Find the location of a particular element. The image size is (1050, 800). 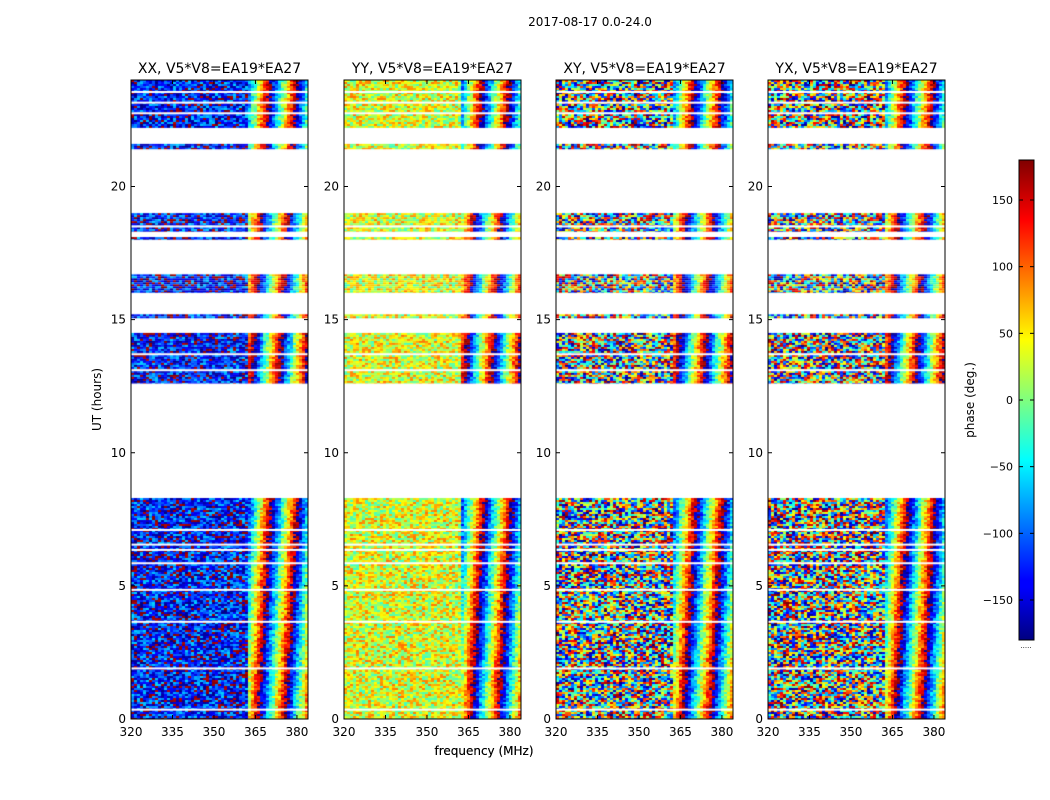

colorbar-tick-label: −50 is located at coordinates (1001, 467).